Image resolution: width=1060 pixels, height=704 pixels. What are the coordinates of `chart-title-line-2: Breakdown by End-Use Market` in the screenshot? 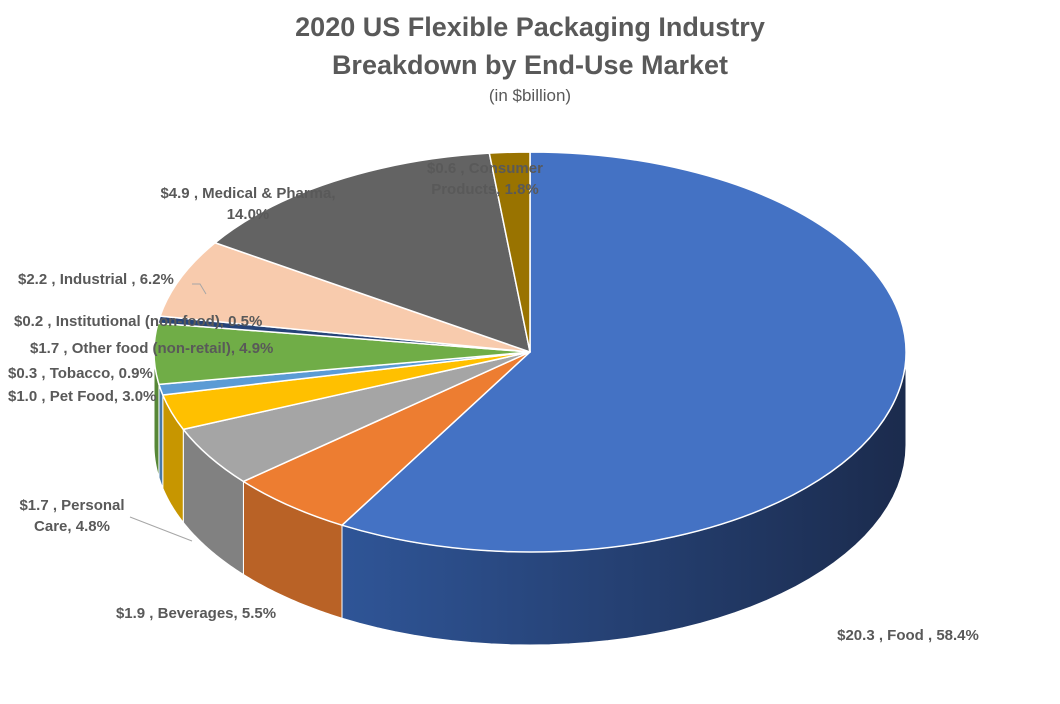 It's located at (530, 65).